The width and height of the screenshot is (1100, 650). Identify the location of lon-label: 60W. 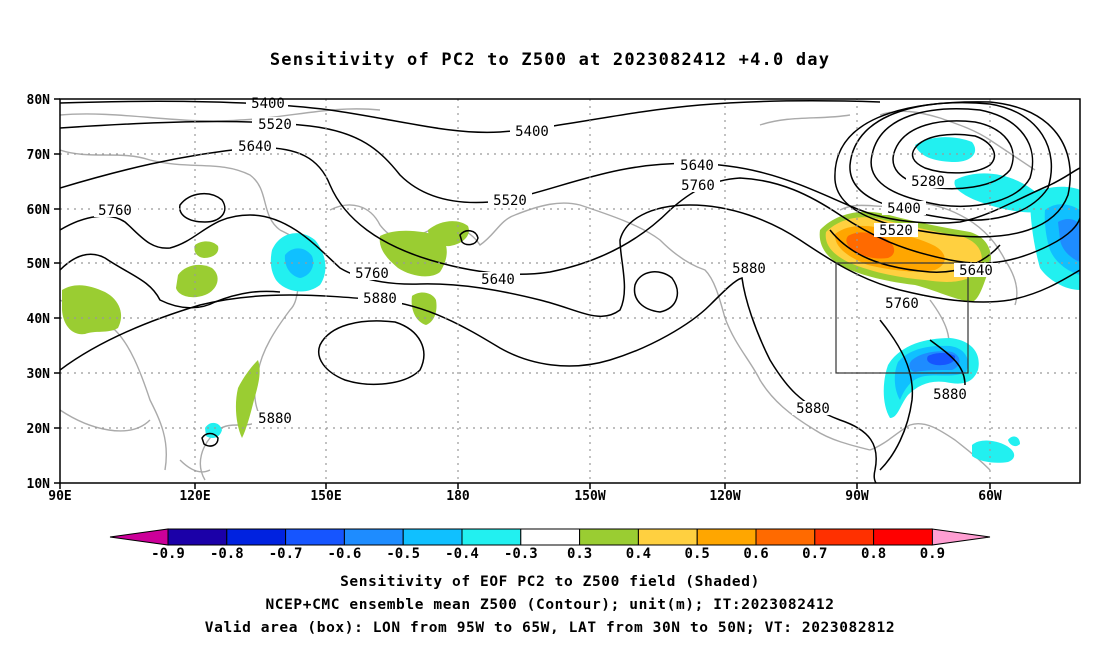
(990, 496).